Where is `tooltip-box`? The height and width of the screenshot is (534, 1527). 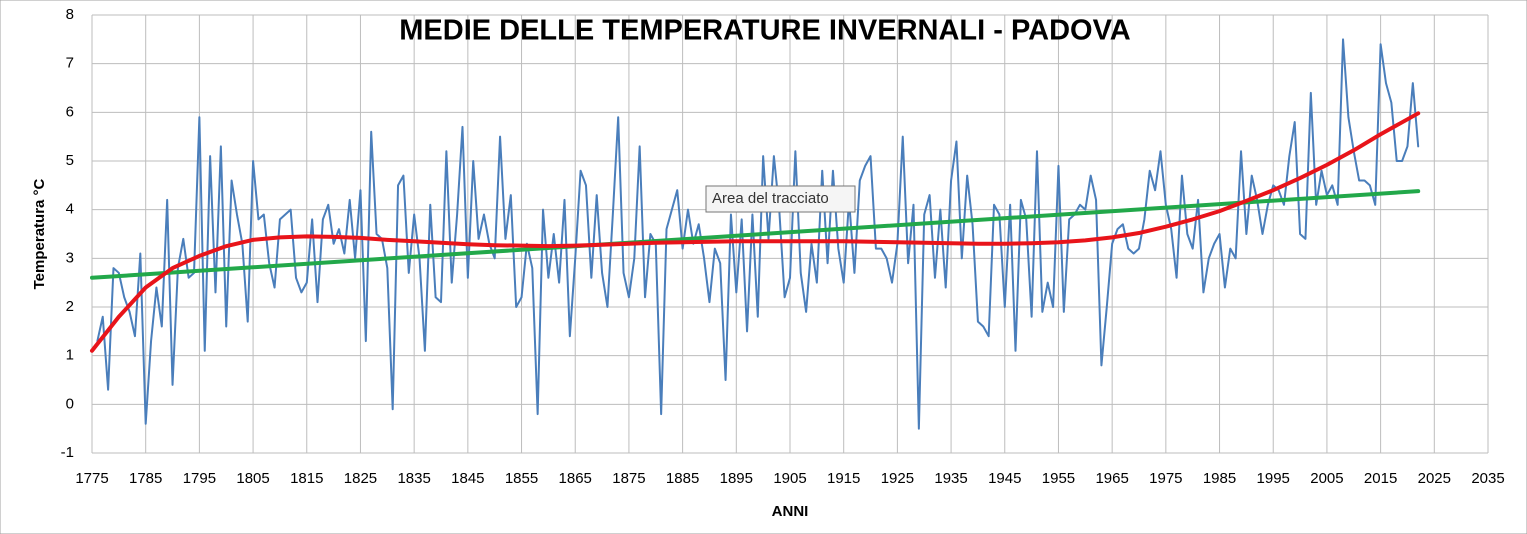
tooltip-box is located at coordinates (780, 199).